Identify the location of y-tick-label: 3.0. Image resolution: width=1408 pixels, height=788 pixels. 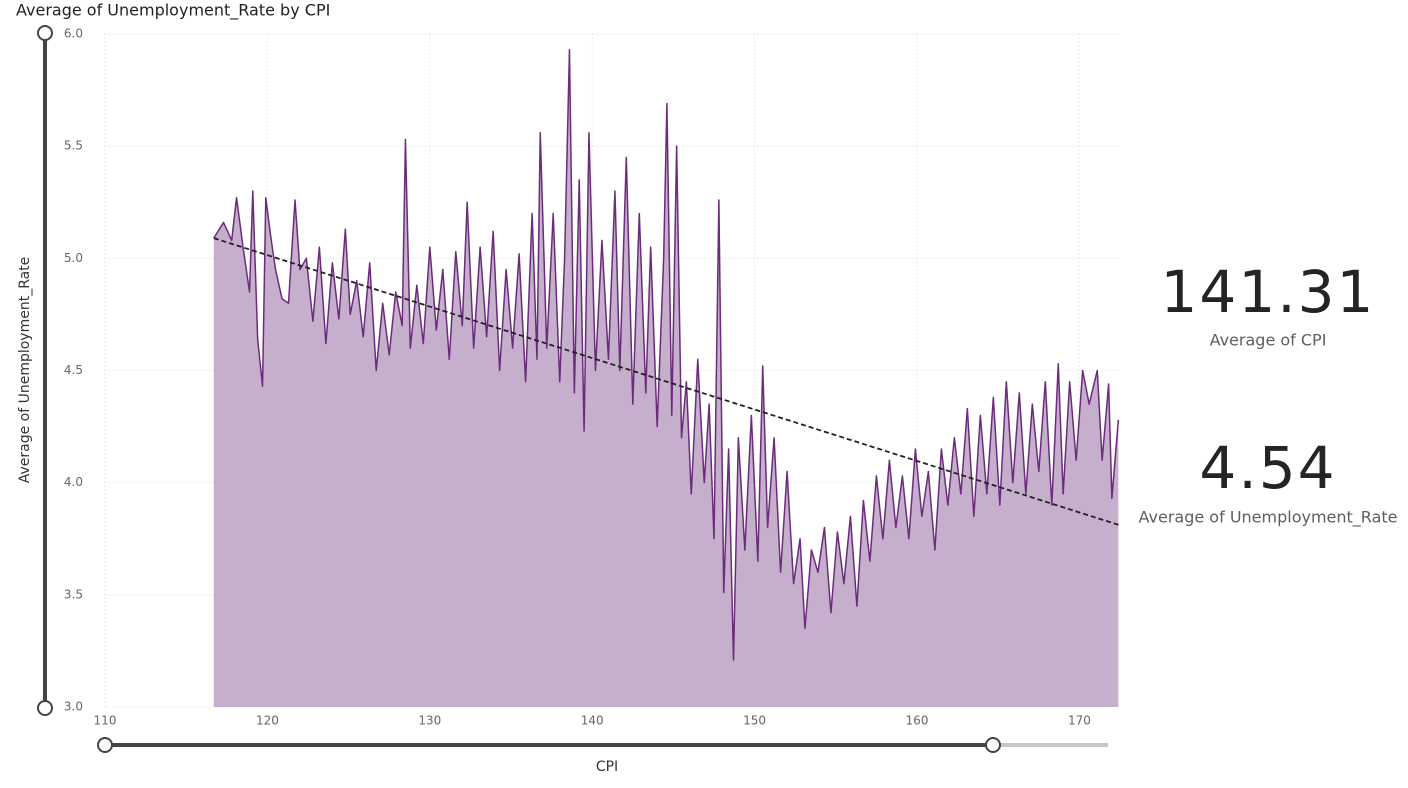
(73, 707).